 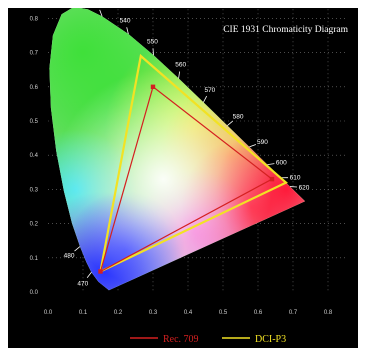 I want to click on wavelength-label: 620, so click(x=304, y=187).